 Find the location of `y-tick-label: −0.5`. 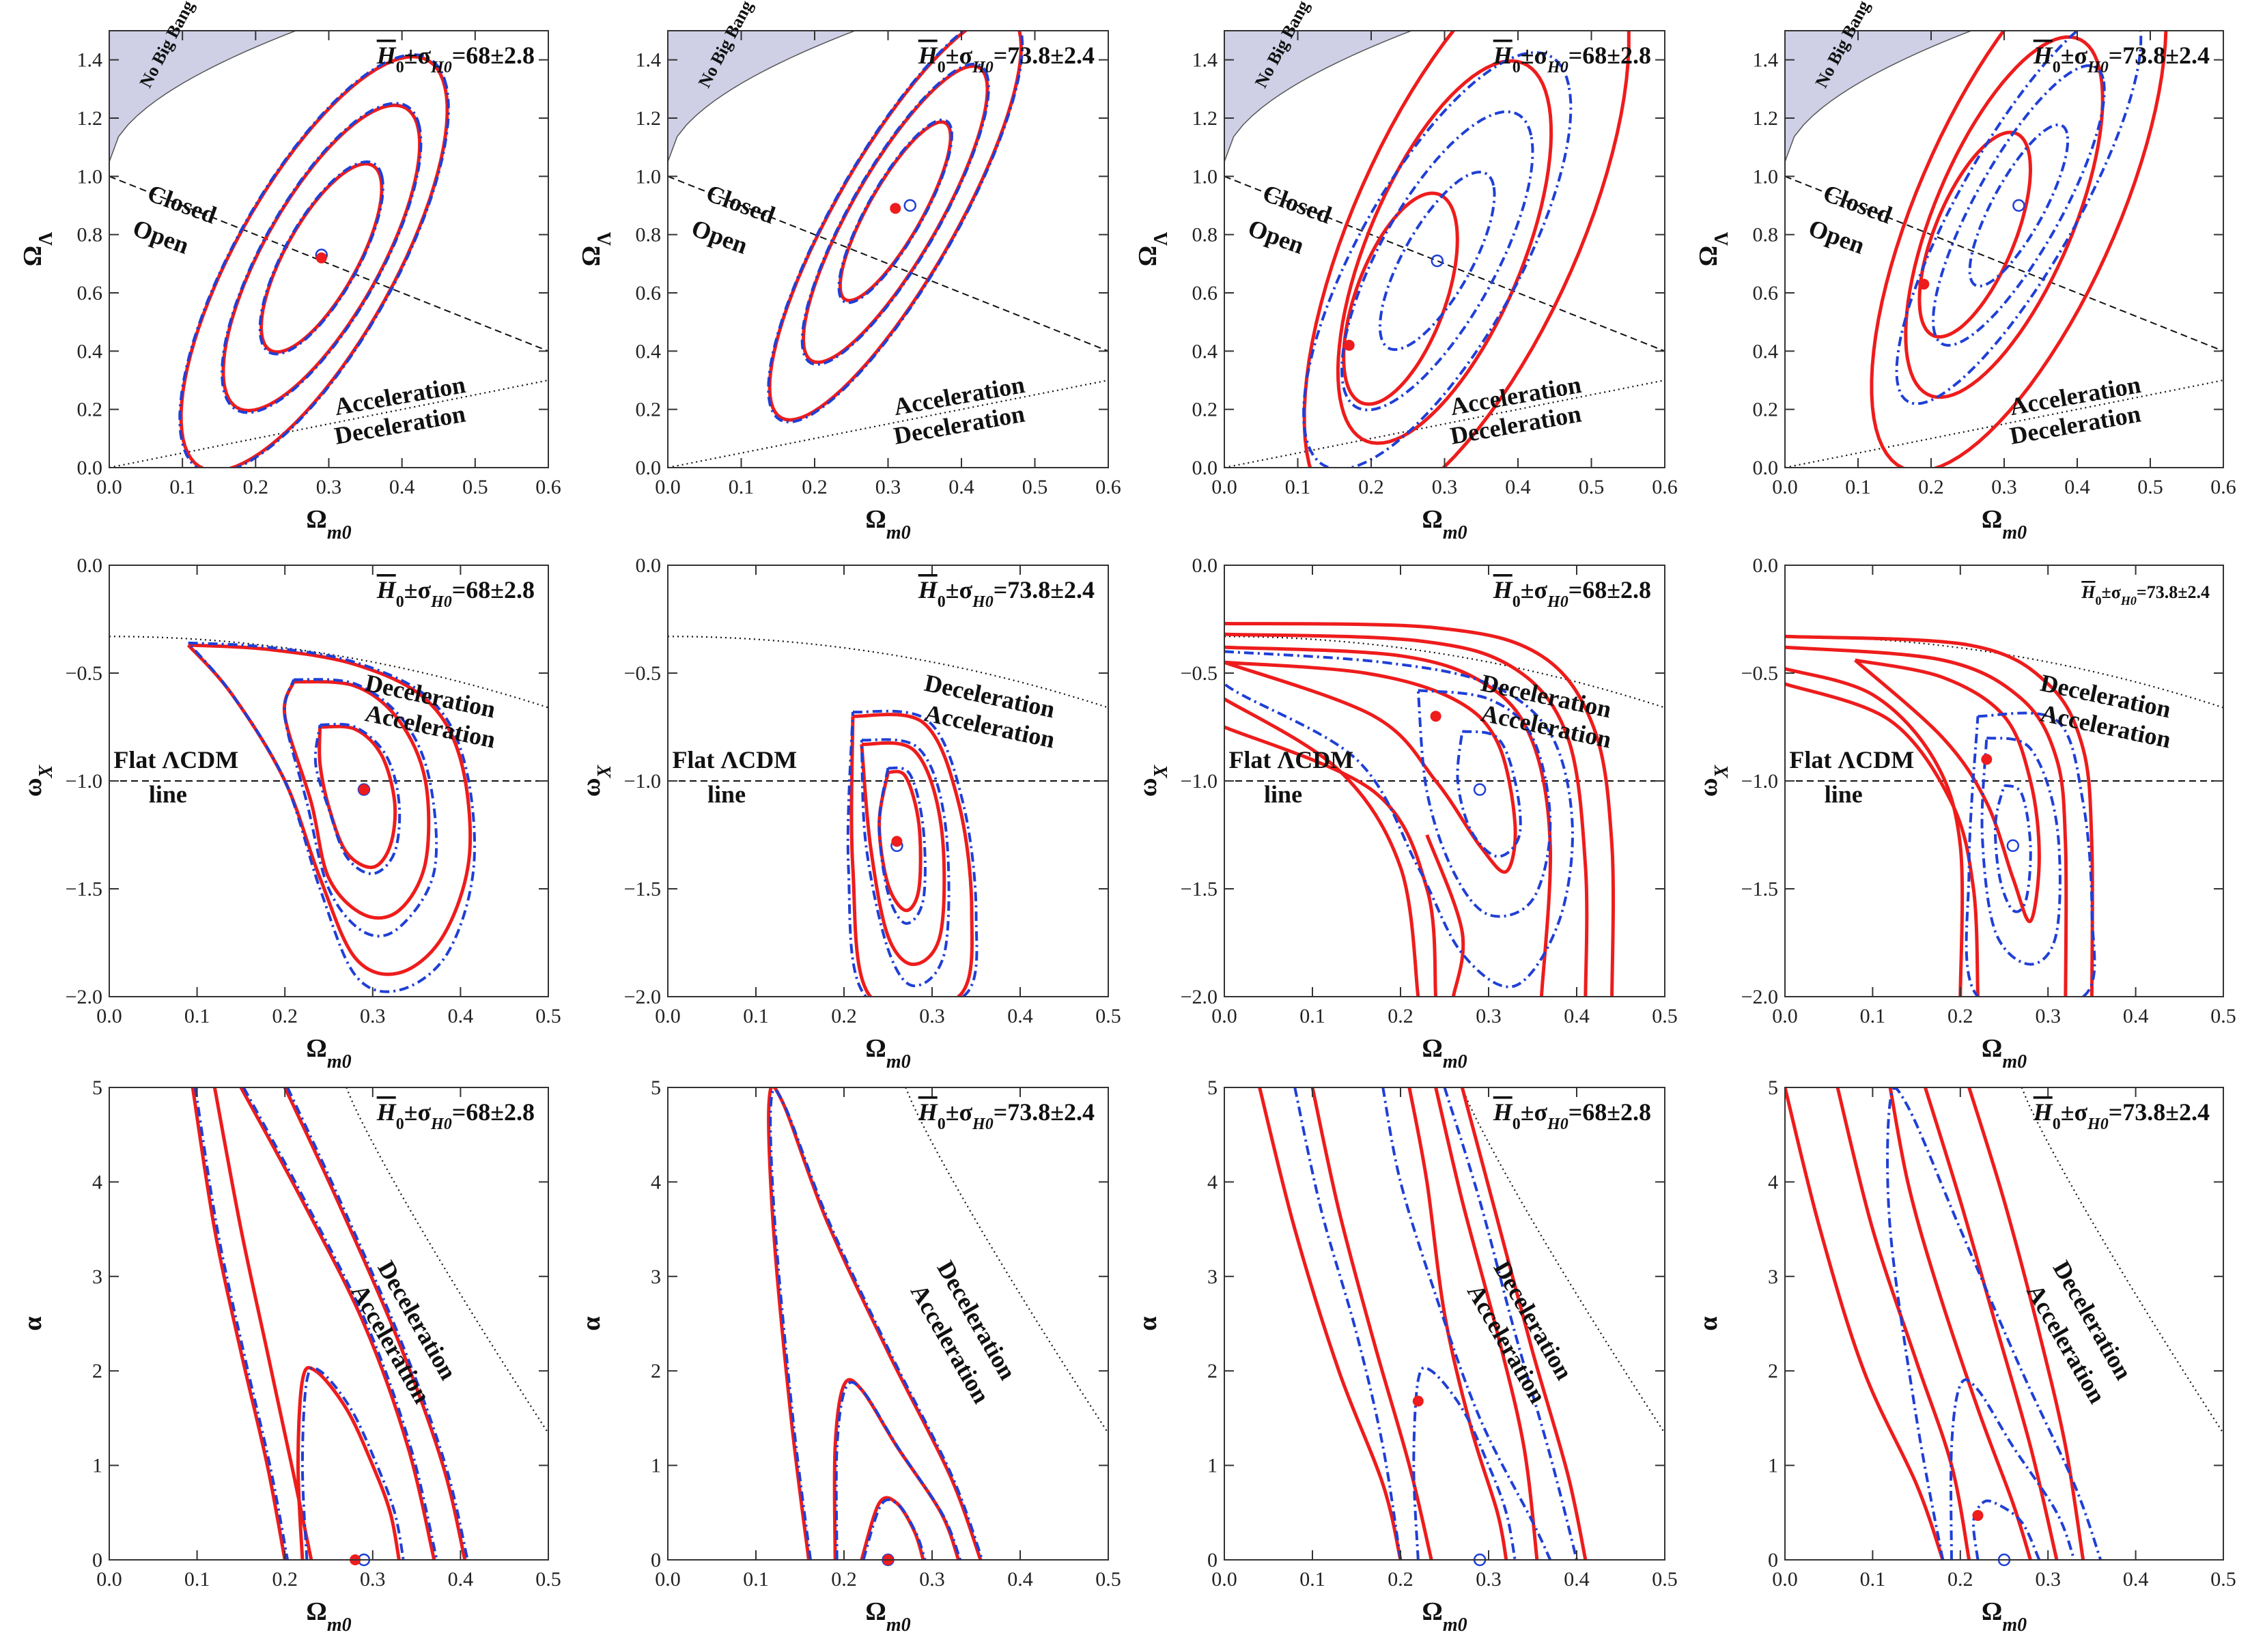

y-tick-label: −0.5 is located at coordinates (1760, 673).